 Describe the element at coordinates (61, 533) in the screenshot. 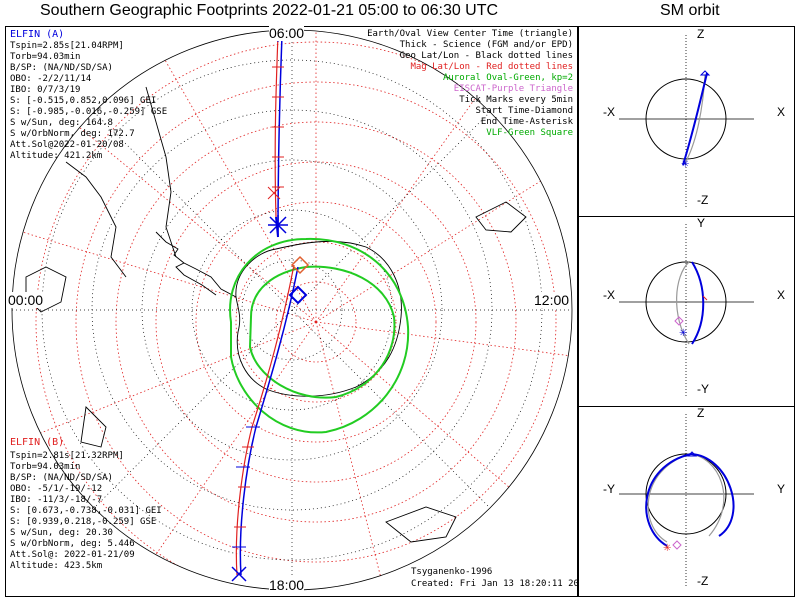

I see `elfin-b-line: S w/Sun, deg: 20.30` at that location.